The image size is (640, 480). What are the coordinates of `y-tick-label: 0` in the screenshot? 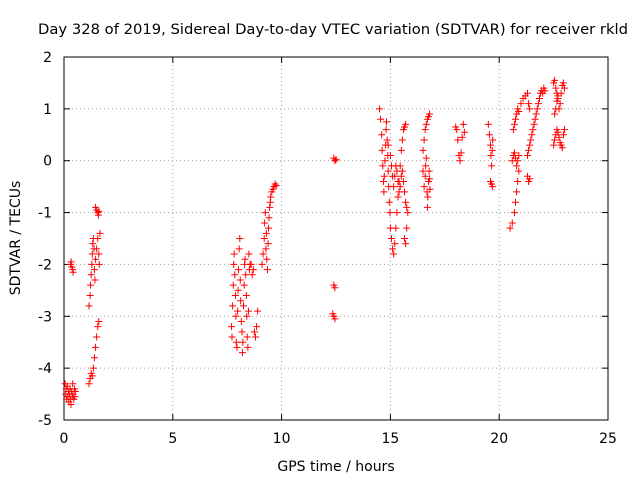 It's located at (47, 162).